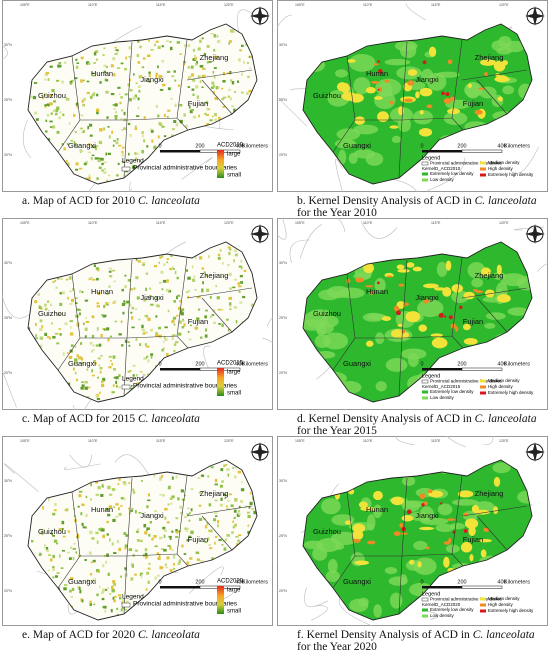 The height and width of the screenshot is (650, 550). Describe the element at coordinates (448, 437) in the screenshot. I see `background-boundary` at that location.